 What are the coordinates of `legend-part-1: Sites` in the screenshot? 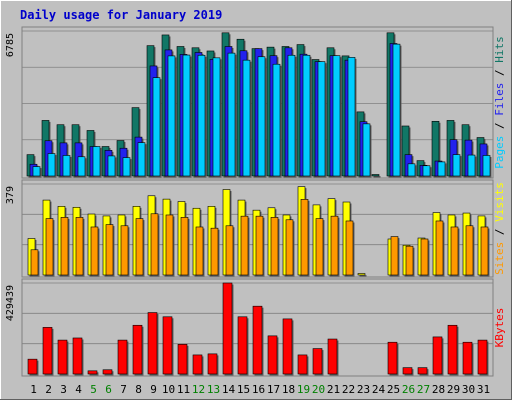 It's located at (499, 258).